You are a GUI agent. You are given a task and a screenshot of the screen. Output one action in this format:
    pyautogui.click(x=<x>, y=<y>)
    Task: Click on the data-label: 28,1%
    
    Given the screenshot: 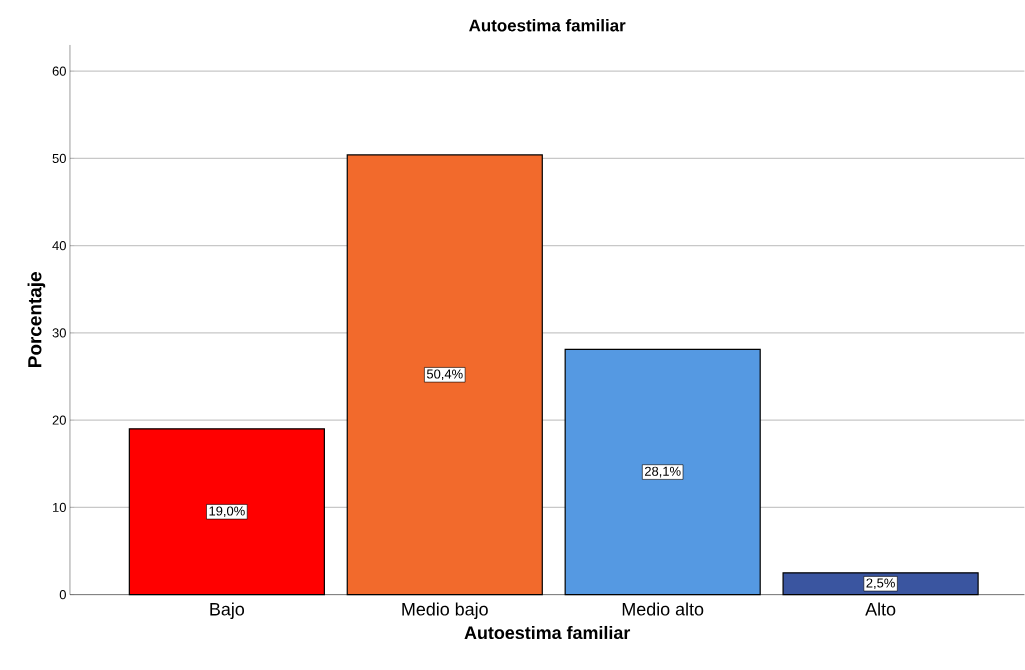 What is the action you would take?
    pyautogui.click(x=662, y=472)
    